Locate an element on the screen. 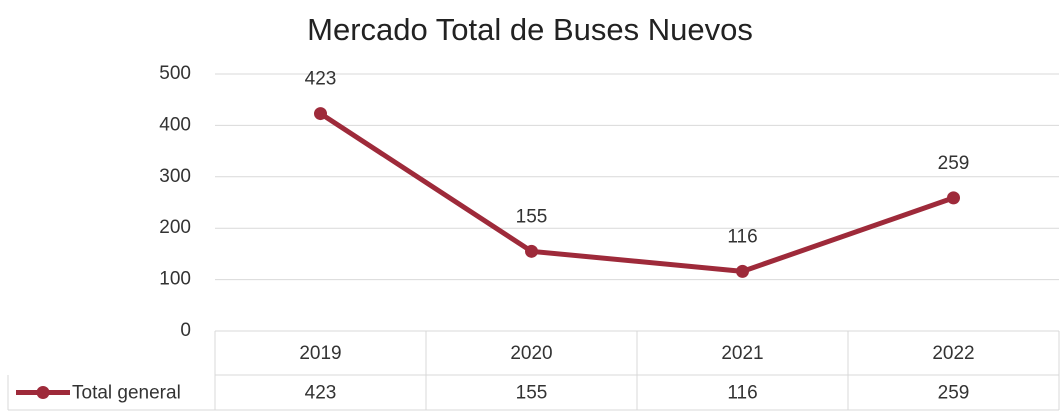 The image size is (1060, 417). table-value: 259 is located at coordinates (954, 393).